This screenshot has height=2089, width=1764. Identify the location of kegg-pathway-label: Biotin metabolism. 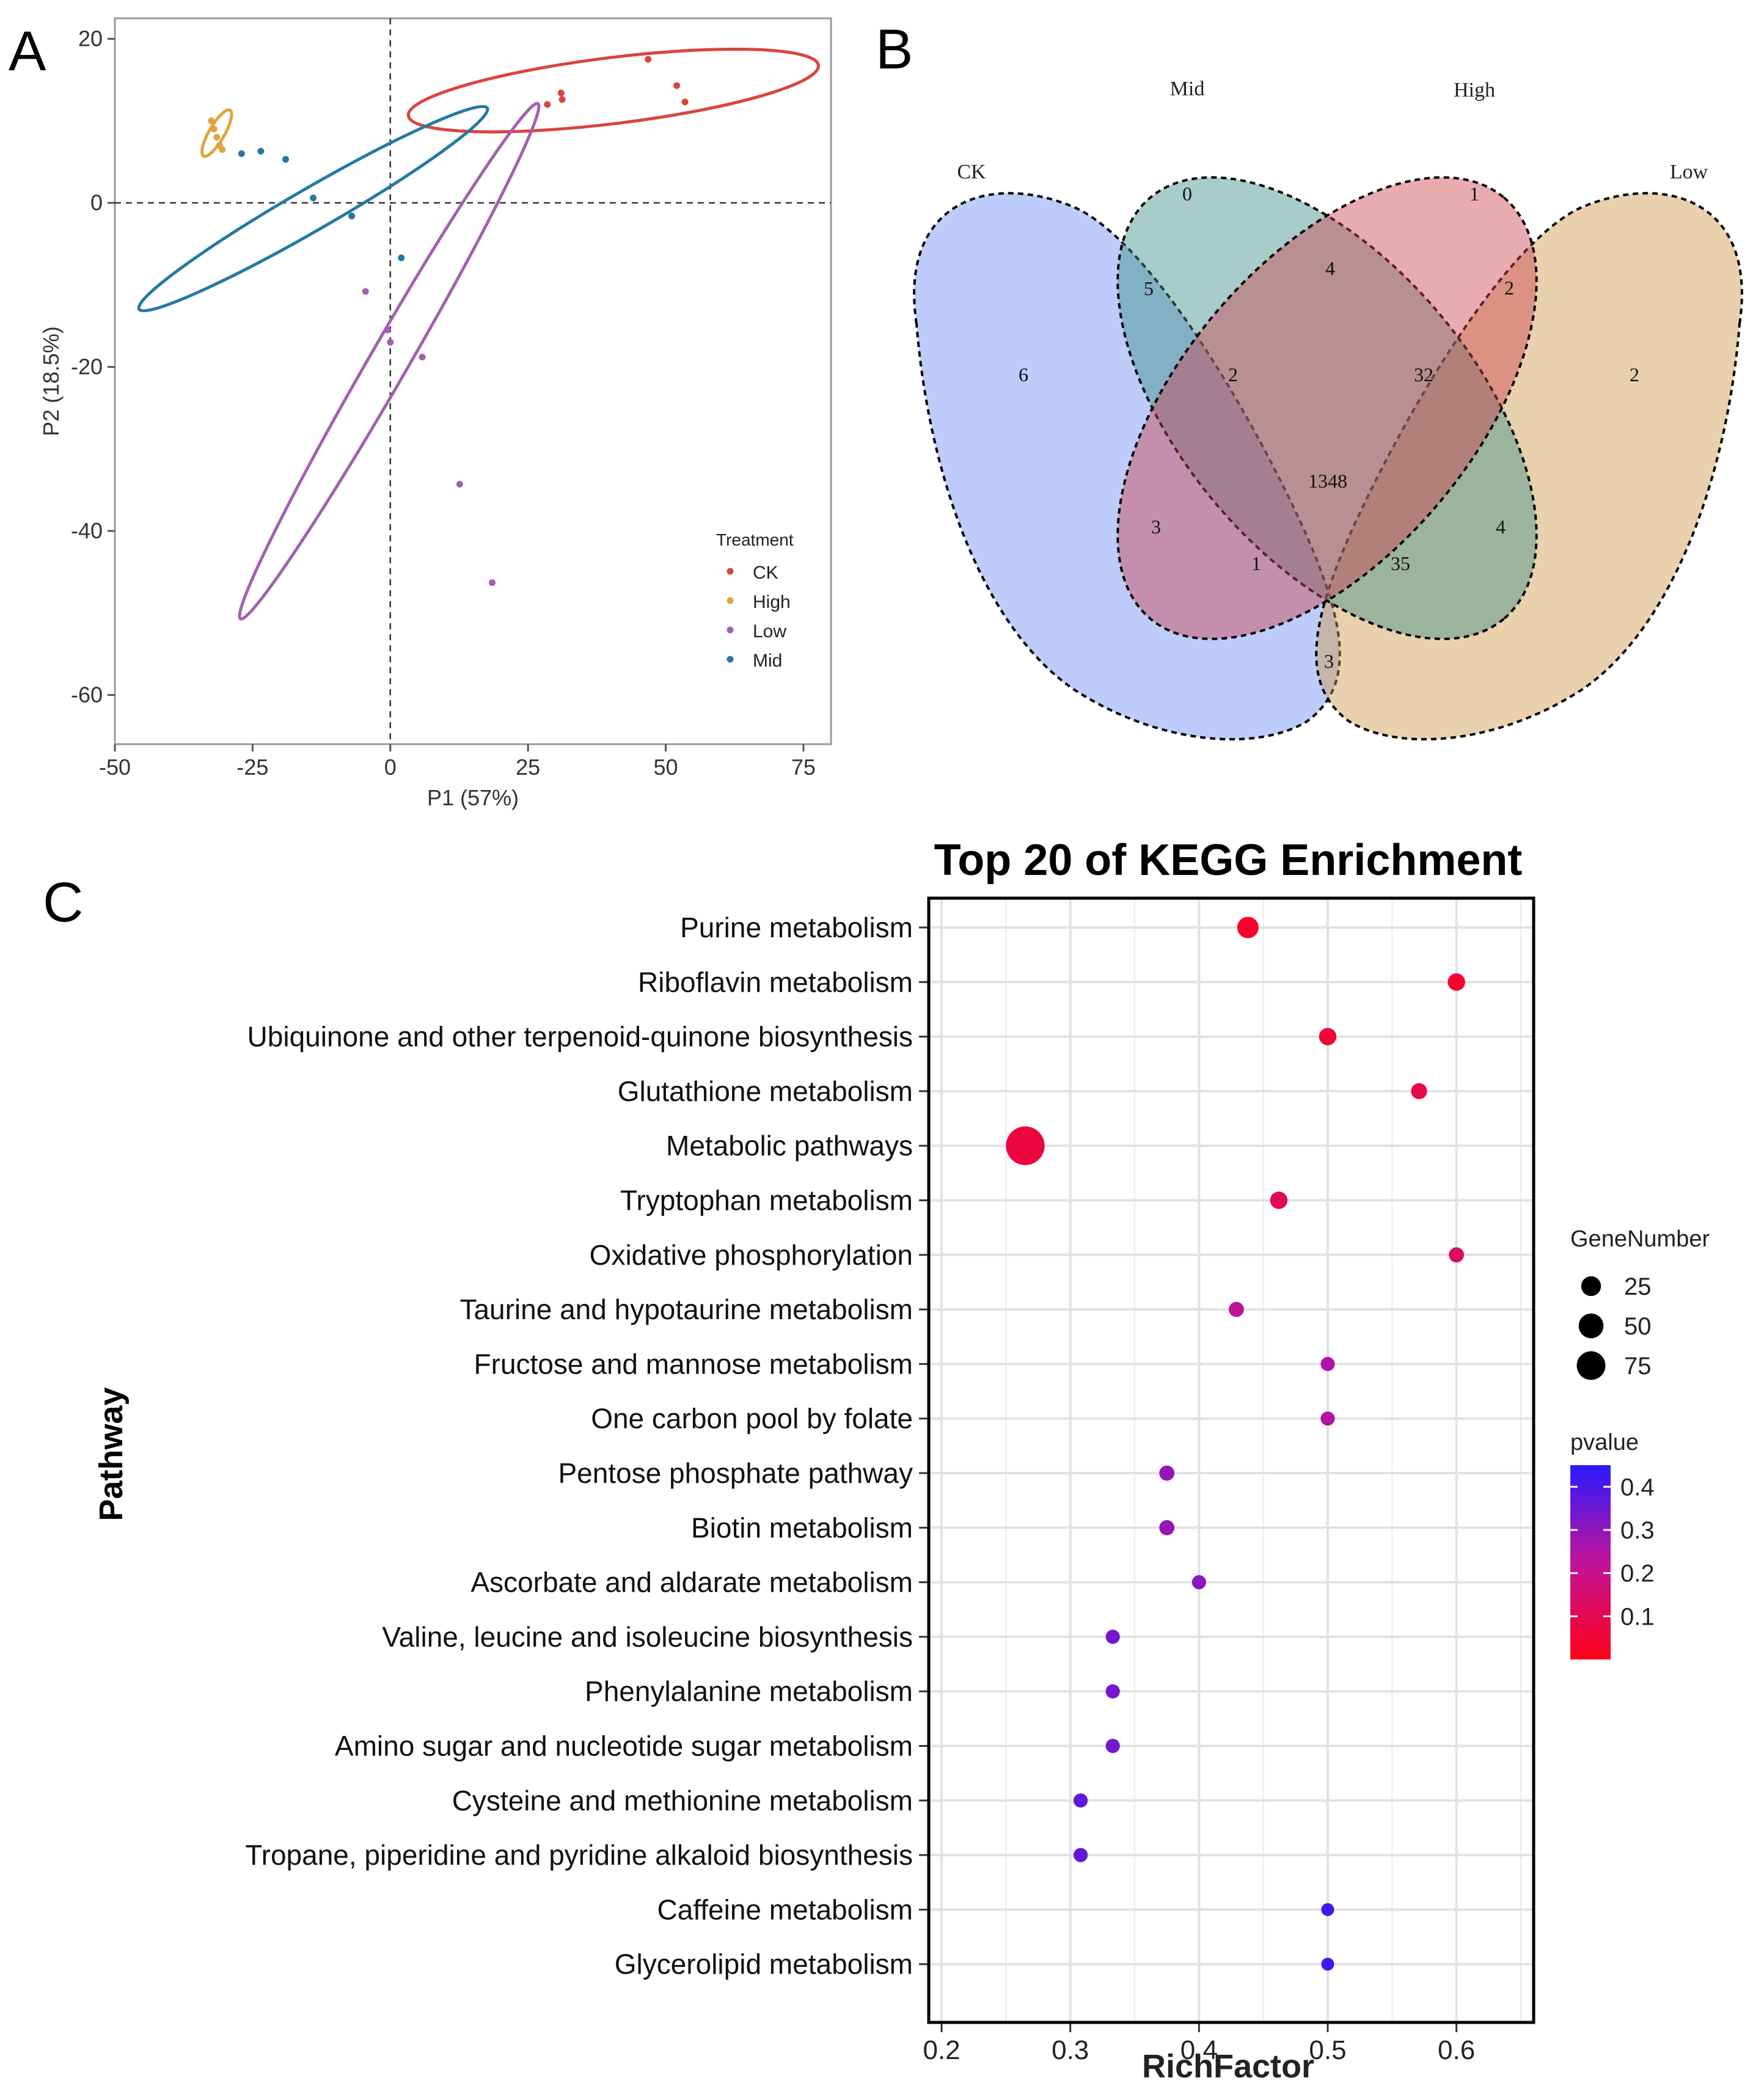
(802, 1527).